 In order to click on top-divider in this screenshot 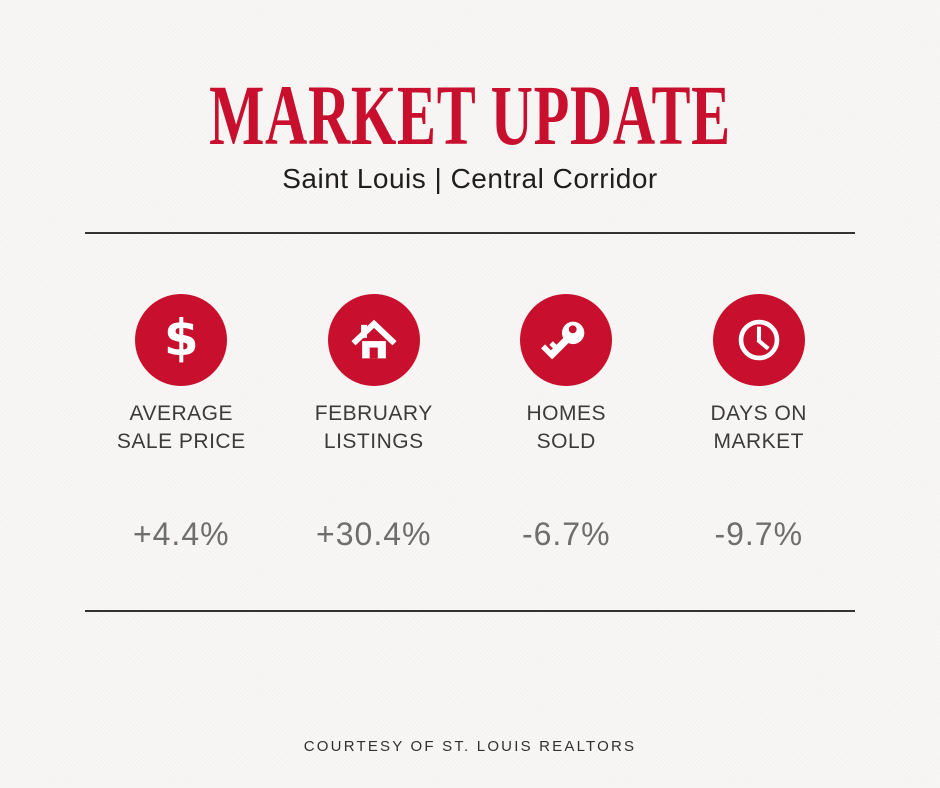, I will do `click(470, 233)`.